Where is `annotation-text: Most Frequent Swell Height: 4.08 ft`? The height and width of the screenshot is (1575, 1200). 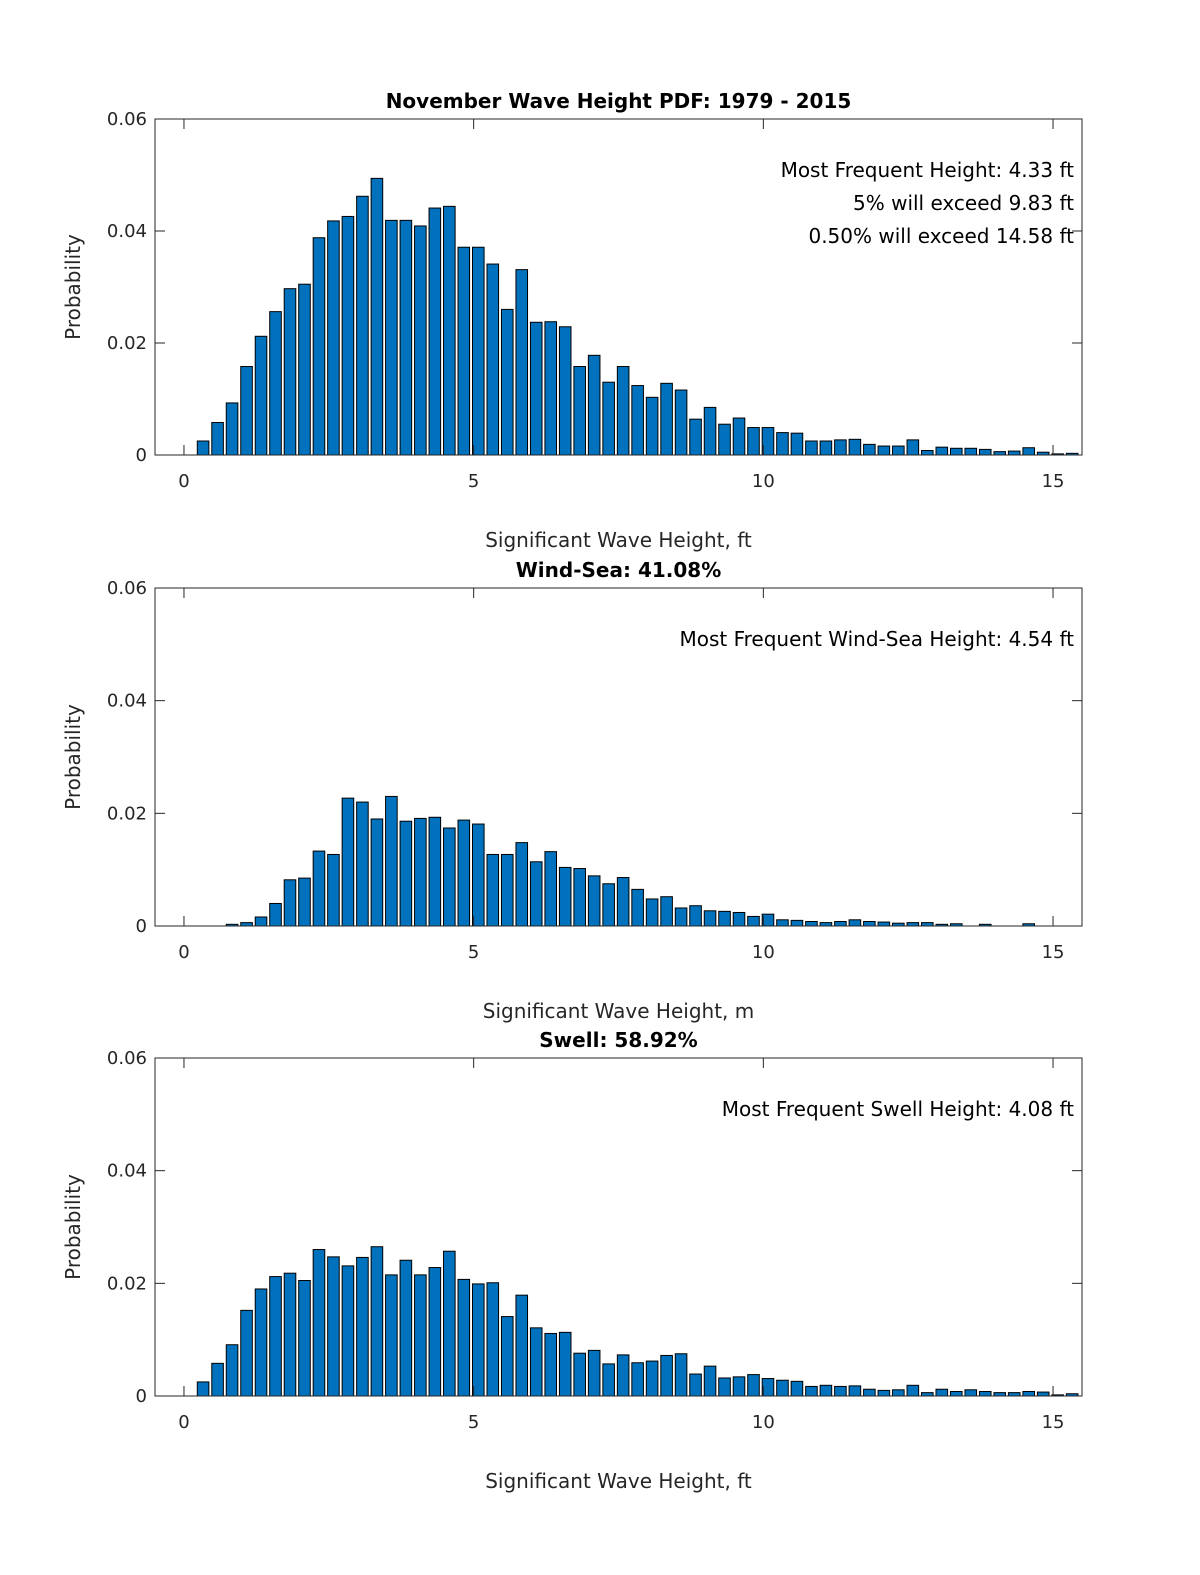 annotation-text: Most Frequent Swell Height: 4.08 ft is located at coordinates (898, 1109).